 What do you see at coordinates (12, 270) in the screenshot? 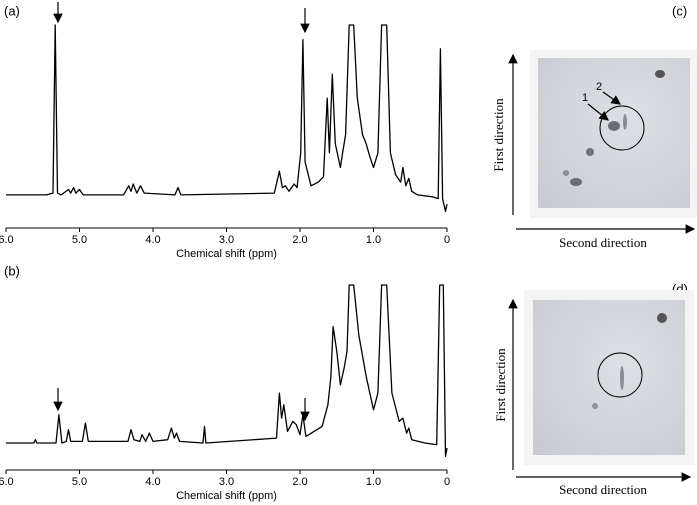
I see `panel-label: (b)` at bounding box center [12, 270].